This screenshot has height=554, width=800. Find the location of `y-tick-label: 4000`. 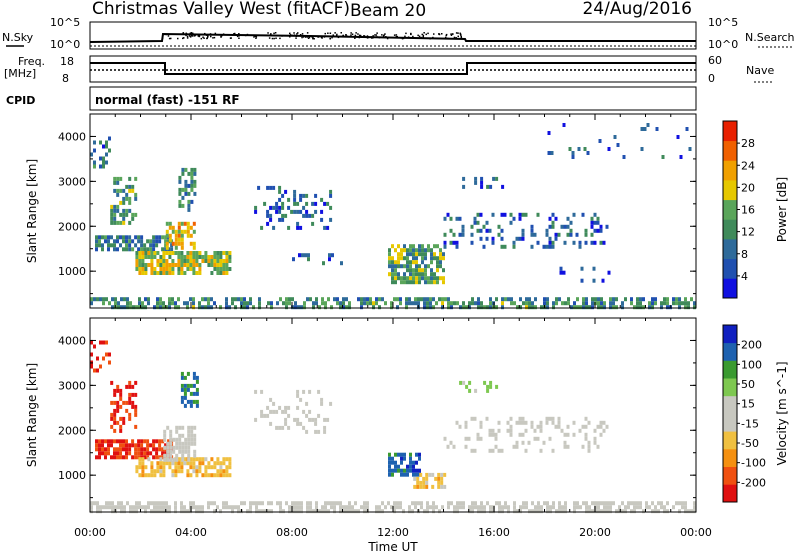

y-tick-label: 4000 is located at coordinates (72, 340).